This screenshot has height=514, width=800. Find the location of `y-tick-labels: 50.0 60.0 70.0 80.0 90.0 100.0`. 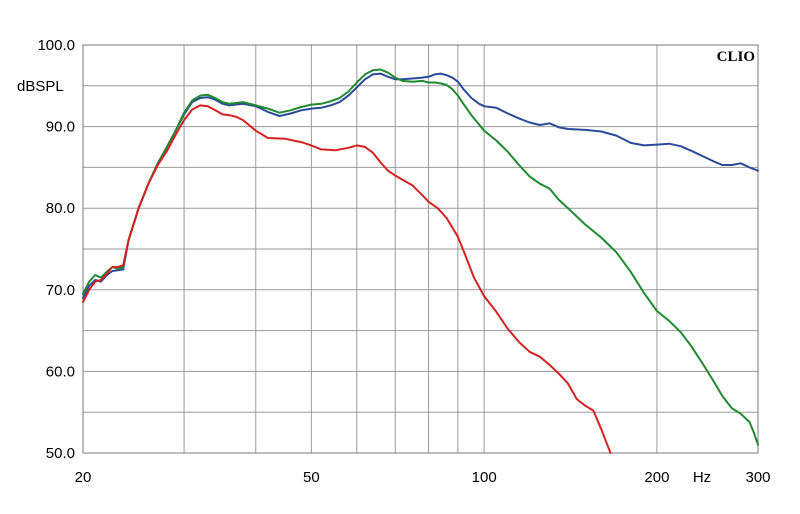

y-tick-labels: 50.0 60.0 70.0 80.0 90.0 100.0 is located at coordinates (56, 249).